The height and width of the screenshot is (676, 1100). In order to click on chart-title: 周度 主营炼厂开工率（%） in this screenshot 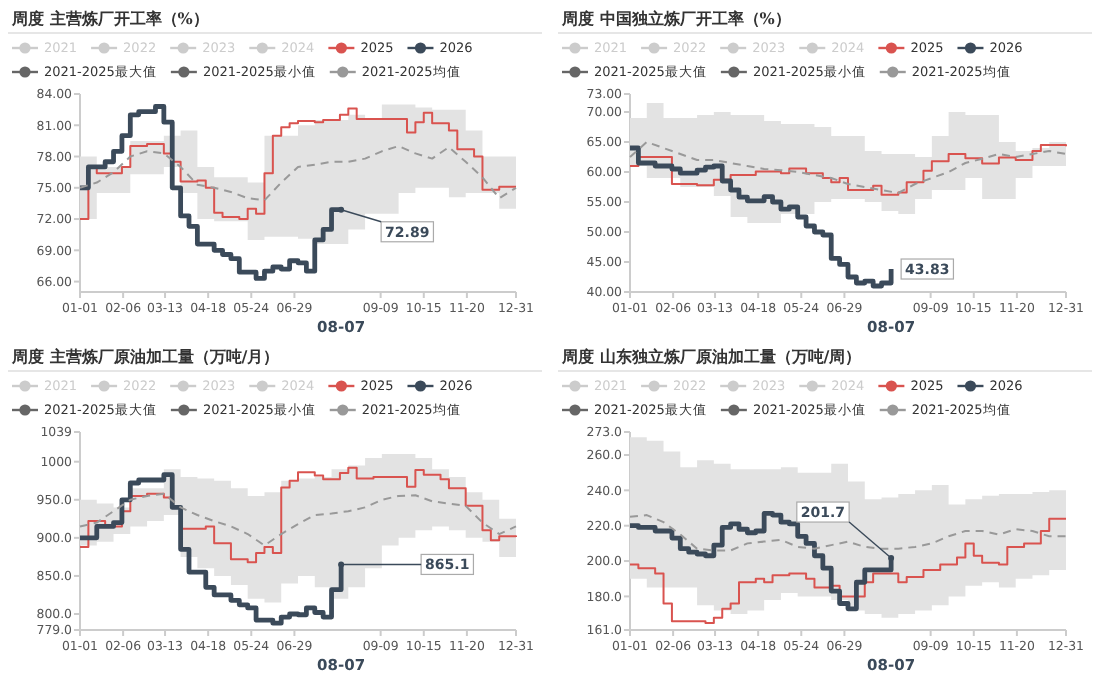, I will do `click(109, 18)`.